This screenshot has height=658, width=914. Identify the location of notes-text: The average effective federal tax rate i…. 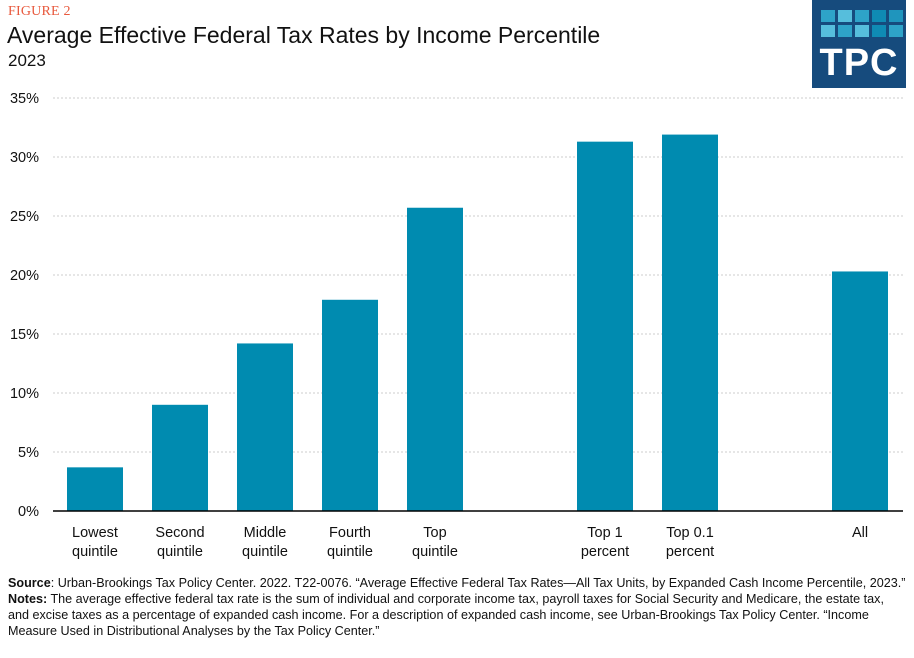
(446, 615).